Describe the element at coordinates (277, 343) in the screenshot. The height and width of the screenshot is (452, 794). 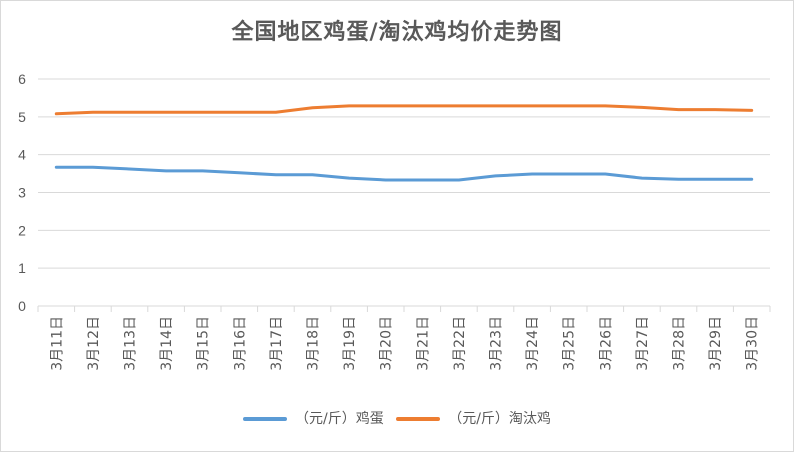
I see `x-tick-label: 3月17日` at that location.